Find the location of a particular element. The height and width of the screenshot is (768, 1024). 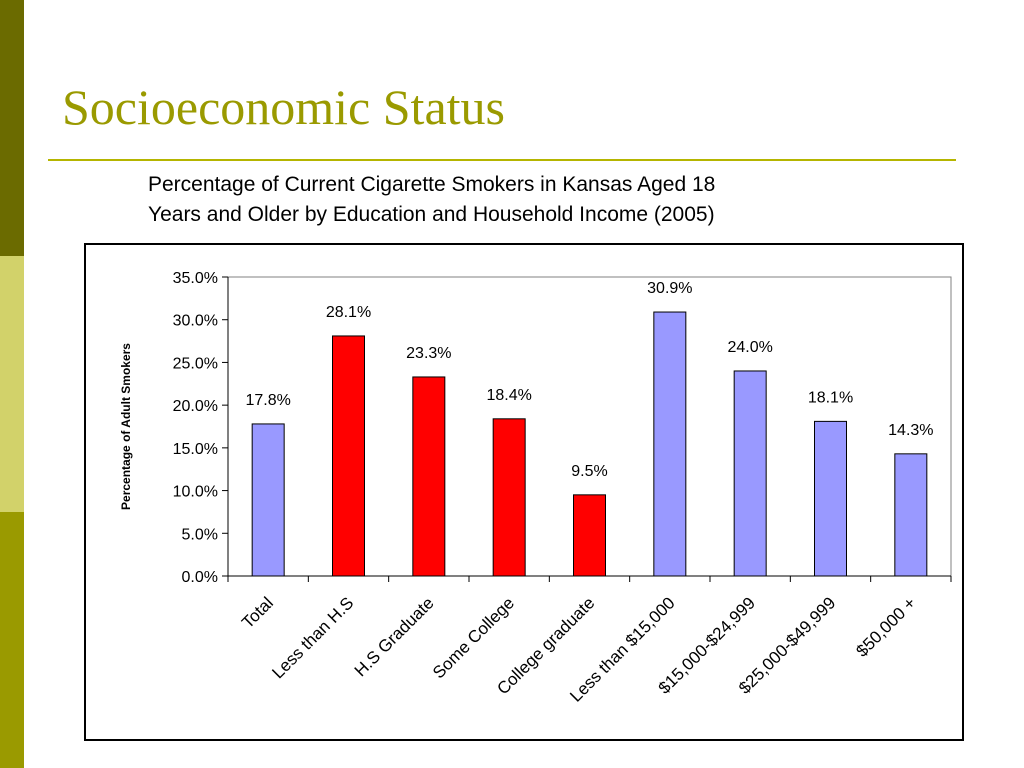

data-label: 9.5% is located at coordinates (589, 471).